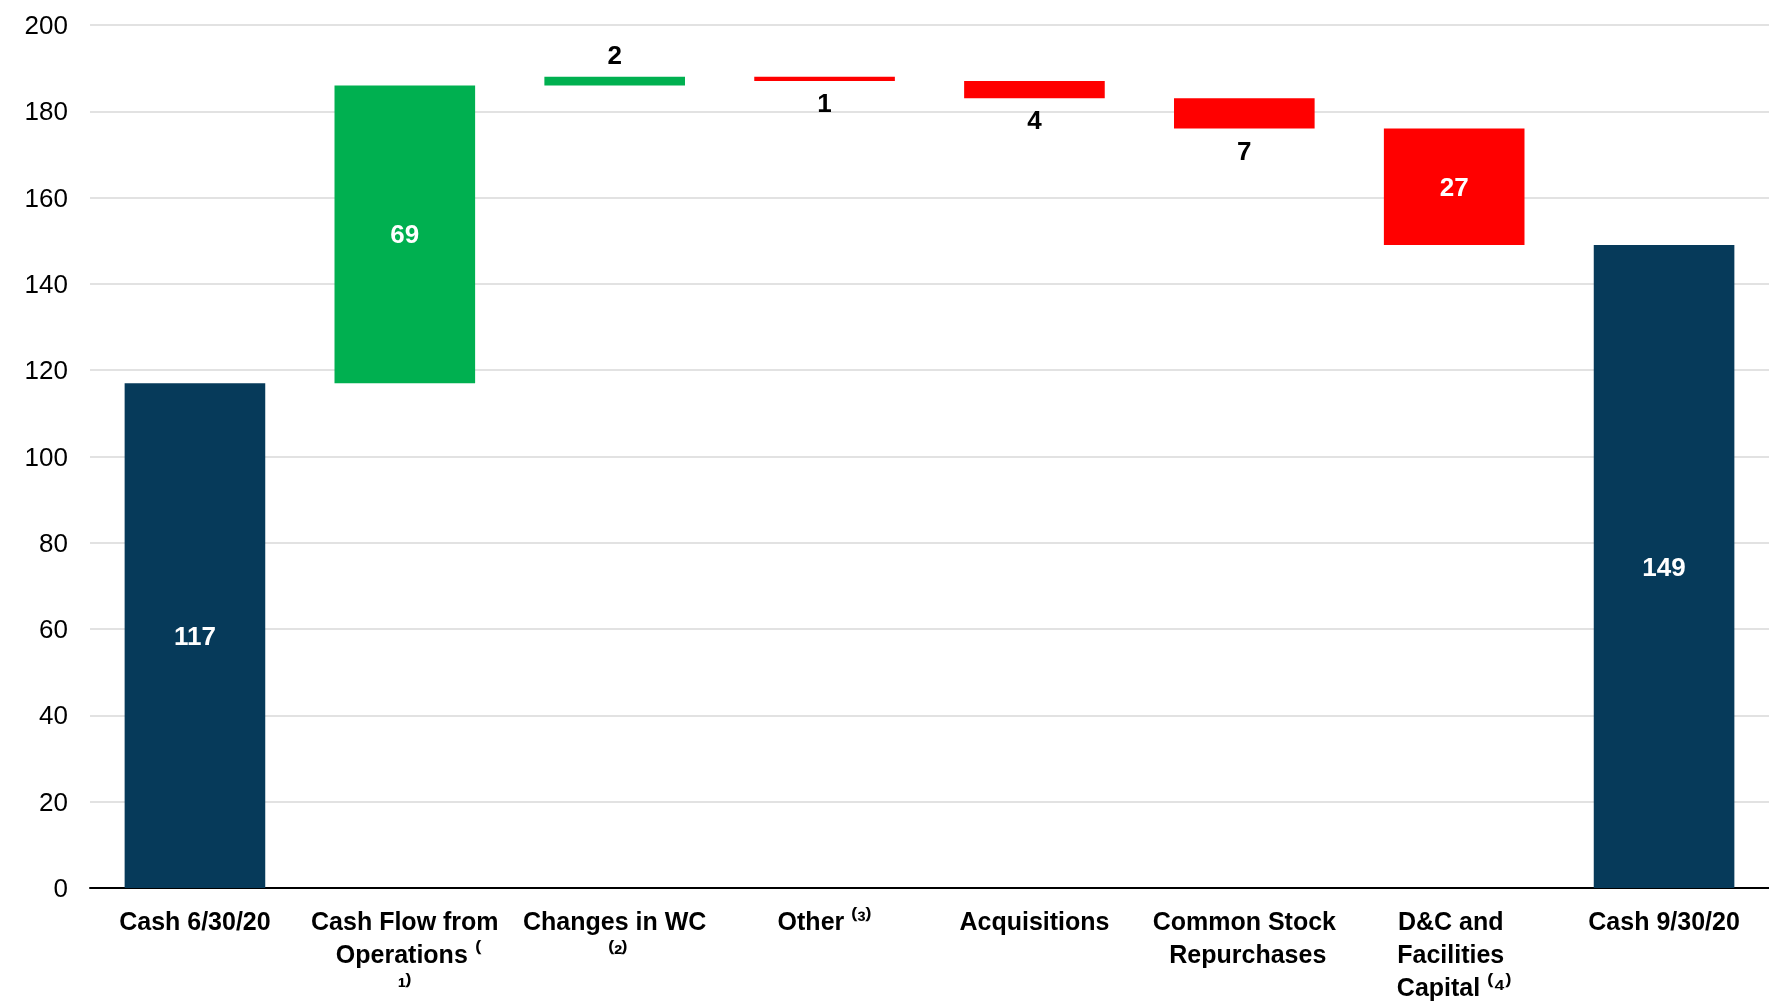 The width and height of the screenshot is (1769, 1008). I want to click on data-label: 149, so click(1664, 566).